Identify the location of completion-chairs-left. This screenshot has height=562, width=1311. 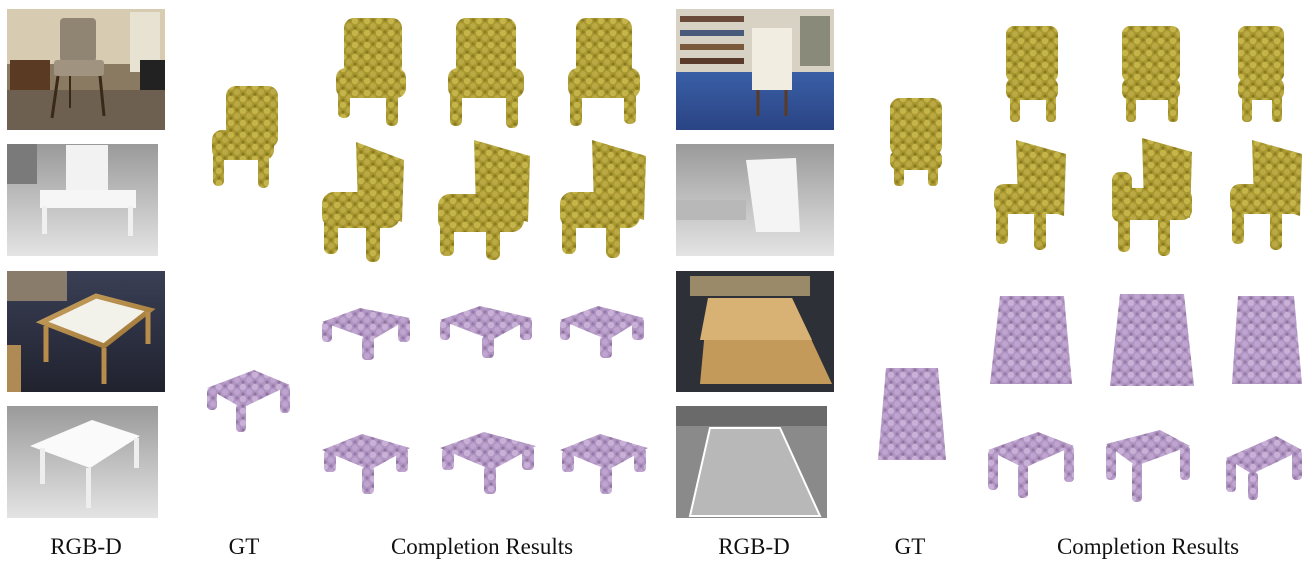
(484, 140).